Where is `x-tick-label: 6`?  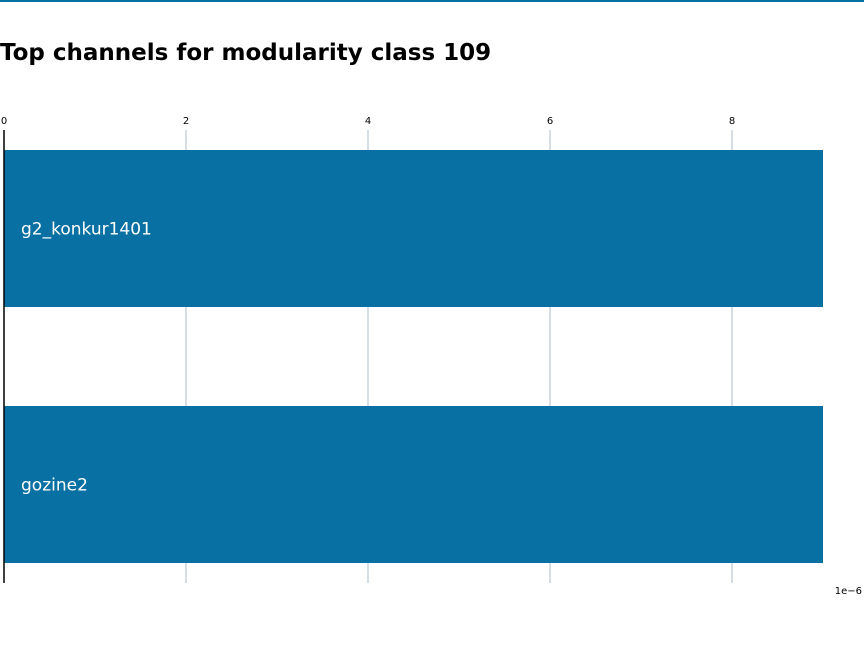
x-tick-label: 6 is located at coordinates (550, 121).